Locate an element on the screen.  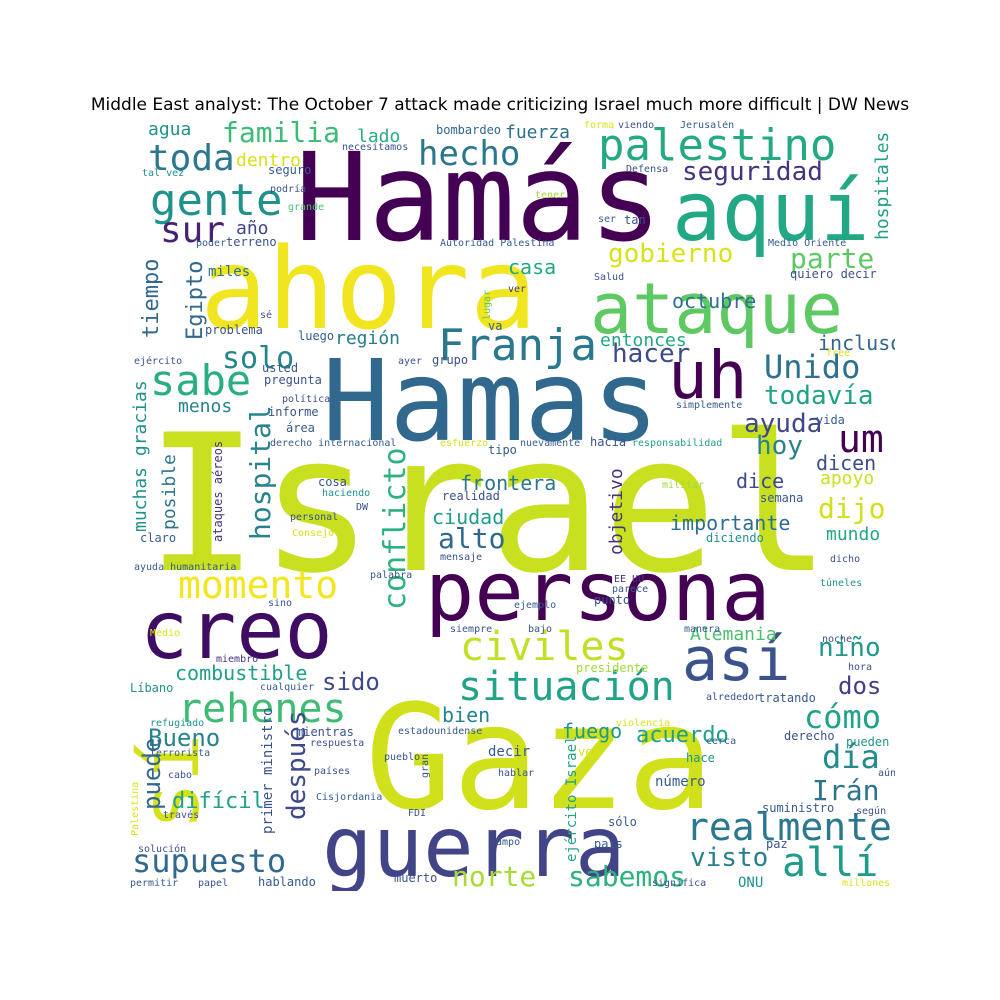
word-94: Defensa is located at coordinates (647, 169).